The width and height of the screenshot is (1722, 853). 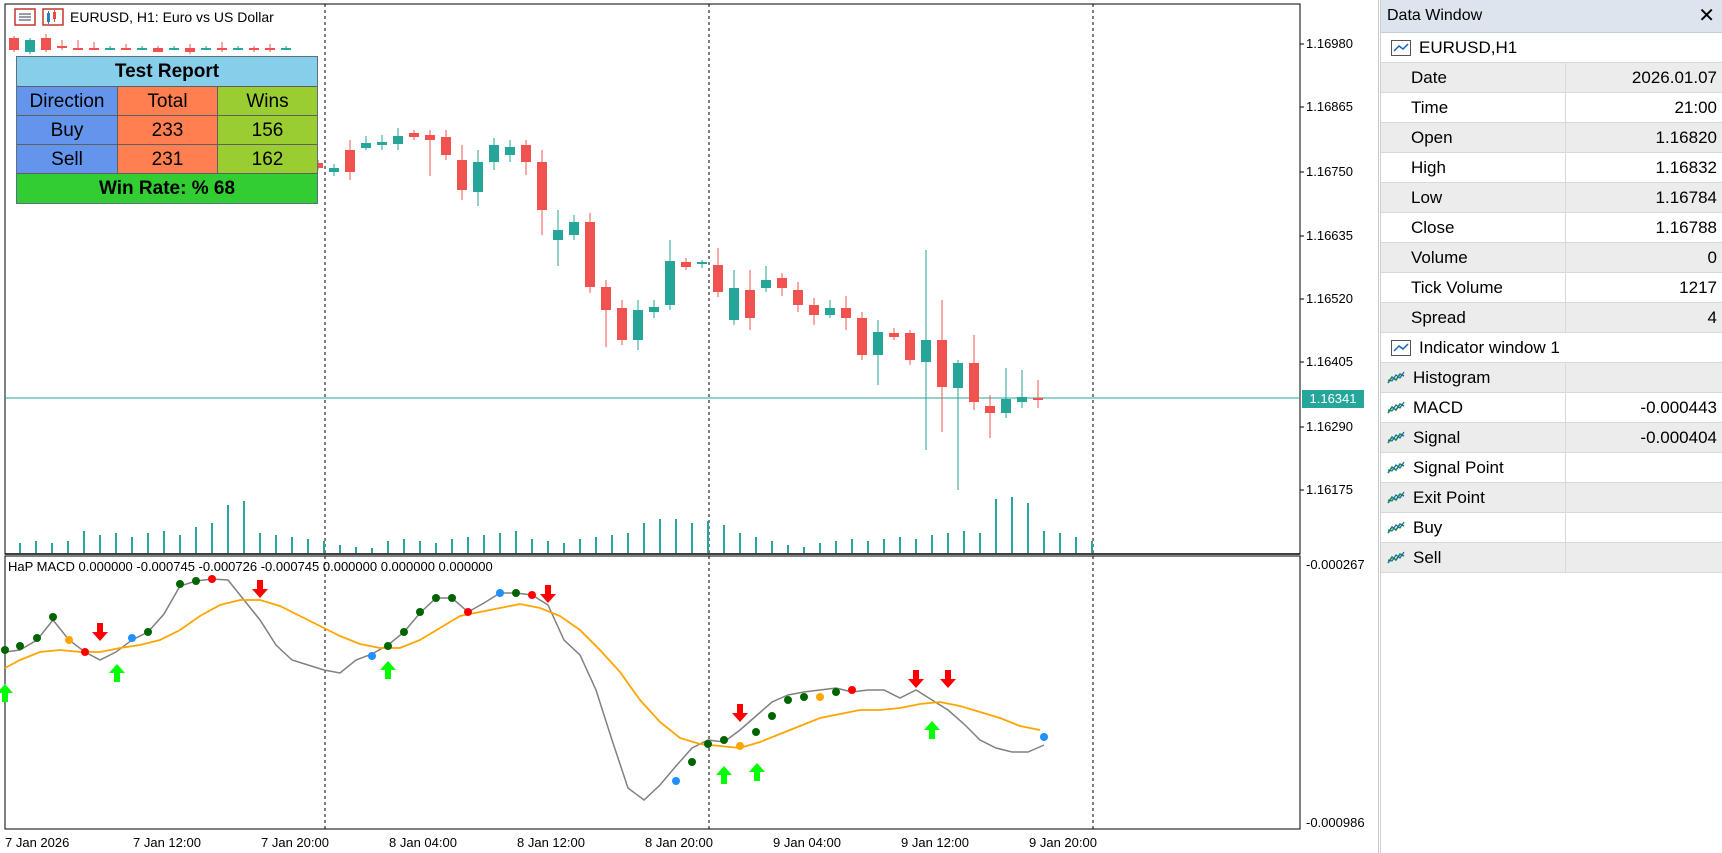 What do you see at coordinates (757, 772) in the screenshot?
I see `buy-arrow-icon` at bounding box center [757, 772].